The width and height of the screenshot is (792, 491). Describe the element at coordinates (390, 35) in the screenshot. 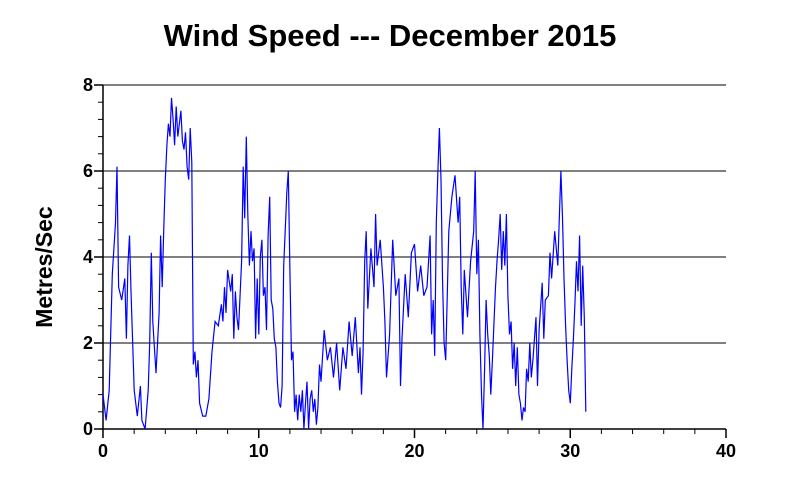

I see `chart-title: Wind Speed --- December 2015` at that location.